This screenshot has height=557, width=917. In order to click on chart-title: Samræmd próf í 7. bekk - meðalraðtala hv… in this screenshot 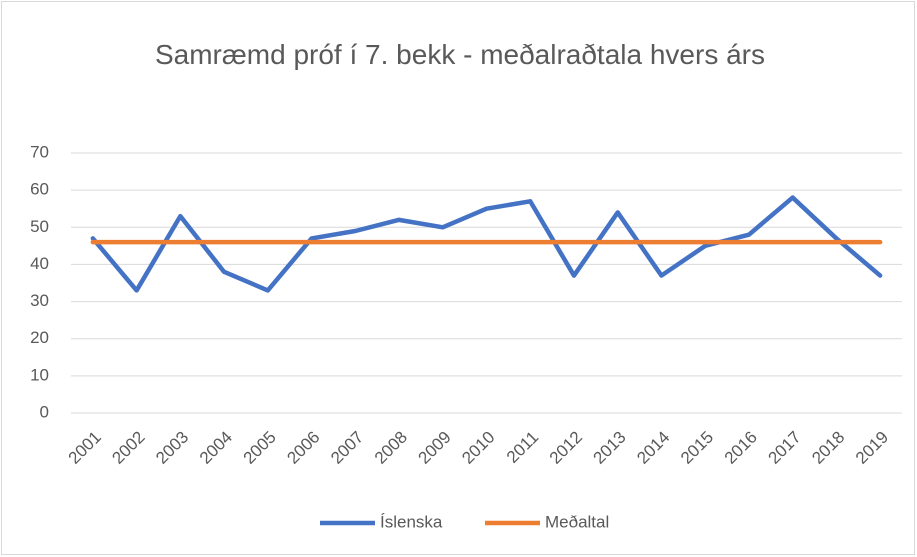, I will do `click(459, 54)`.